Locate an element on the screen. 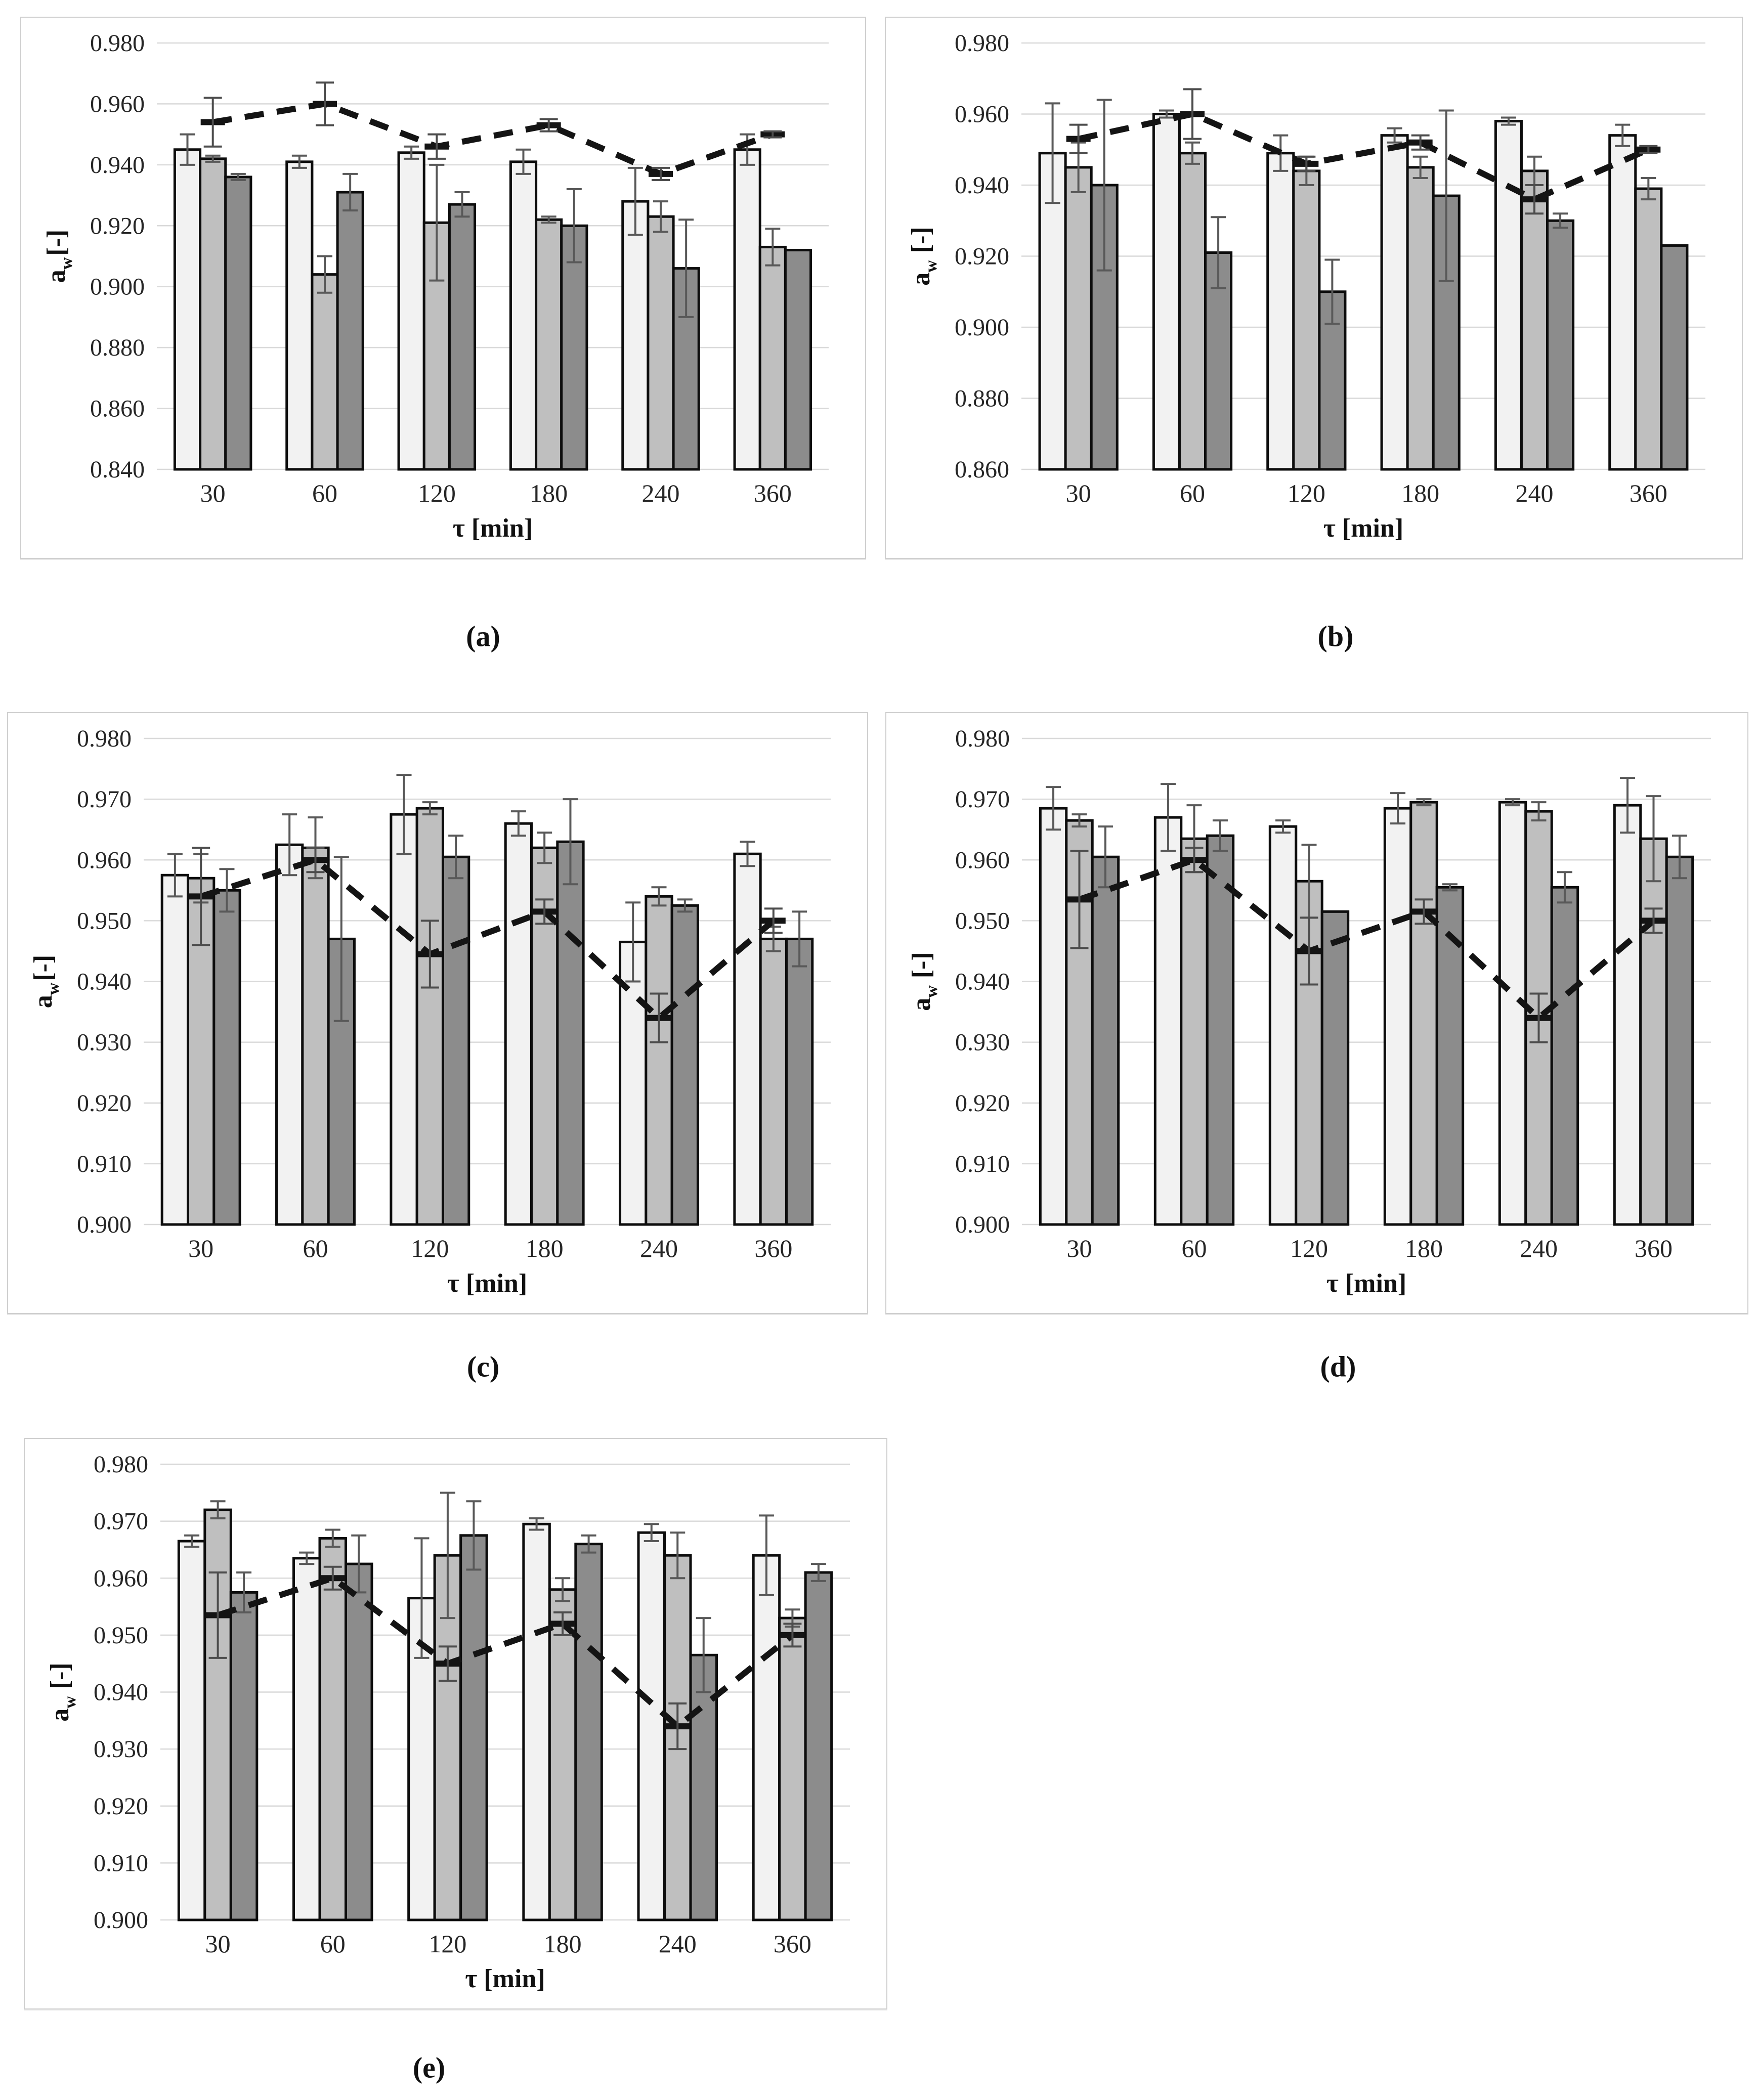 Image resolution: width=1757 pixels, height=2100 pixels. subfig-label-c: (c) is located at coordinates (483, 1367).